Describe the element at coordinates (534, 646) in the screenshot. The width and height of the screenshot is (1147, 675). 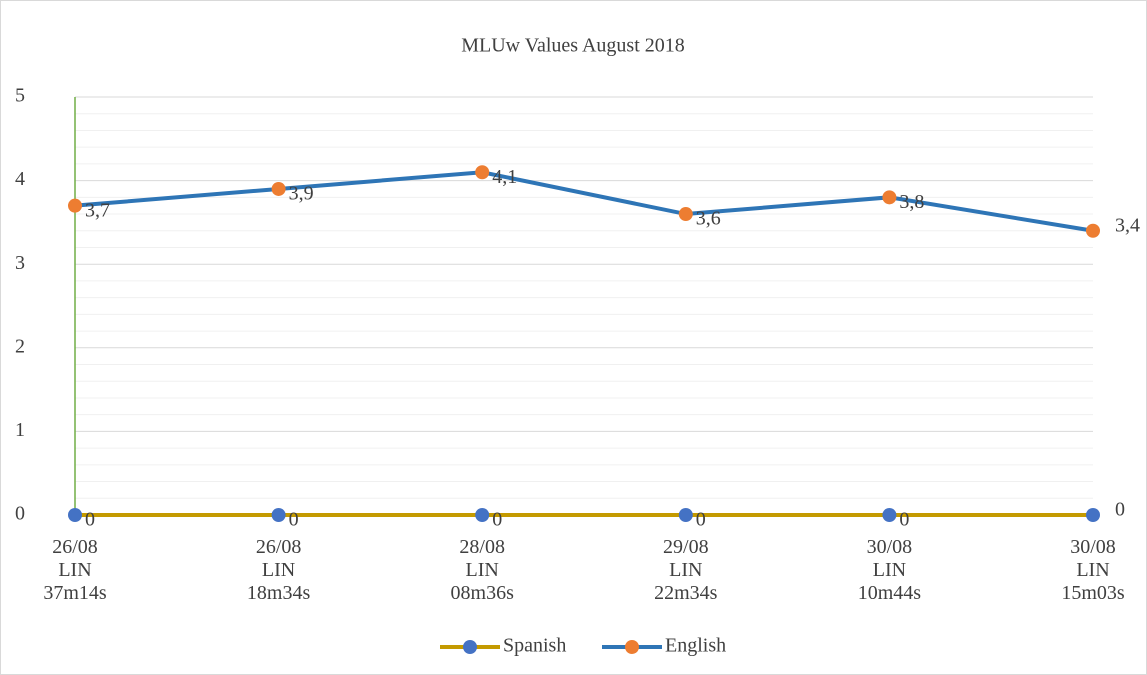
I see `legend-label: Spanish` at that location.